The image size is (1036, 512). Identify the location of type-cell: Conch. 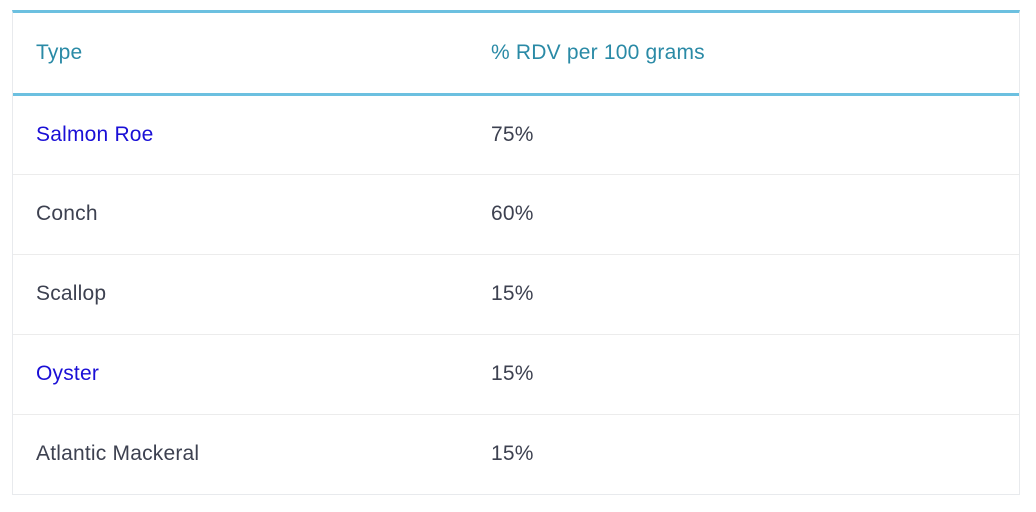
(67, 213).